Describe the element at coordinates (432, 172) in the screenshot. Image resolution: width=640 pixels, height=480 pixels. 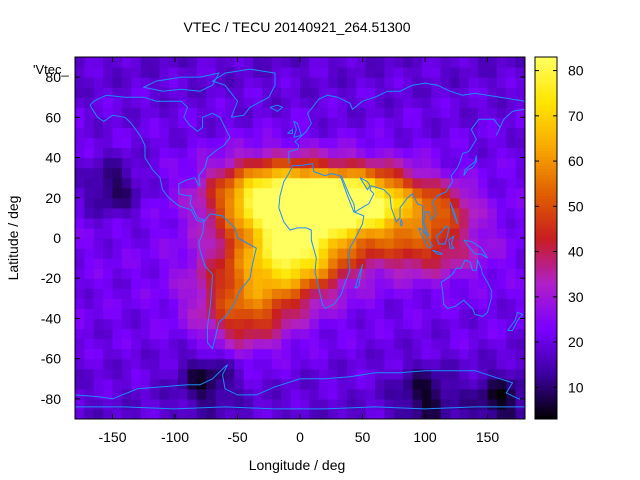
I see `coastline` at that location.